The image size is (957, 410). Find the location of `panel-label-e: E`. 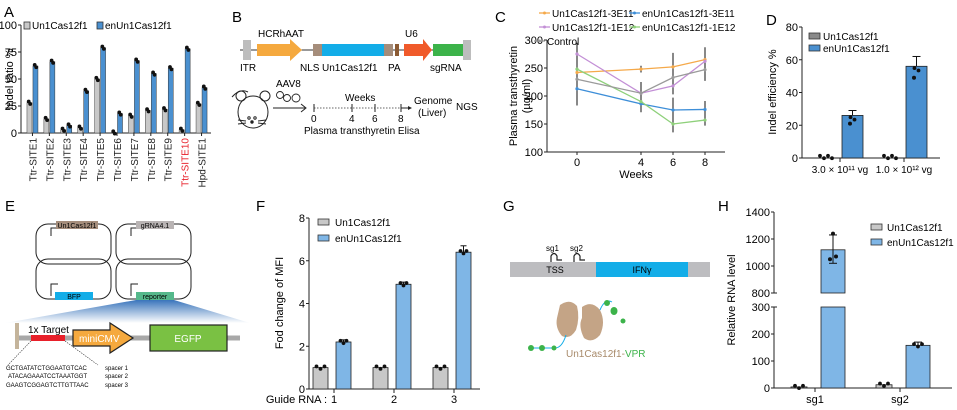

panel-label-e: E is located at coordinates (10, 206).